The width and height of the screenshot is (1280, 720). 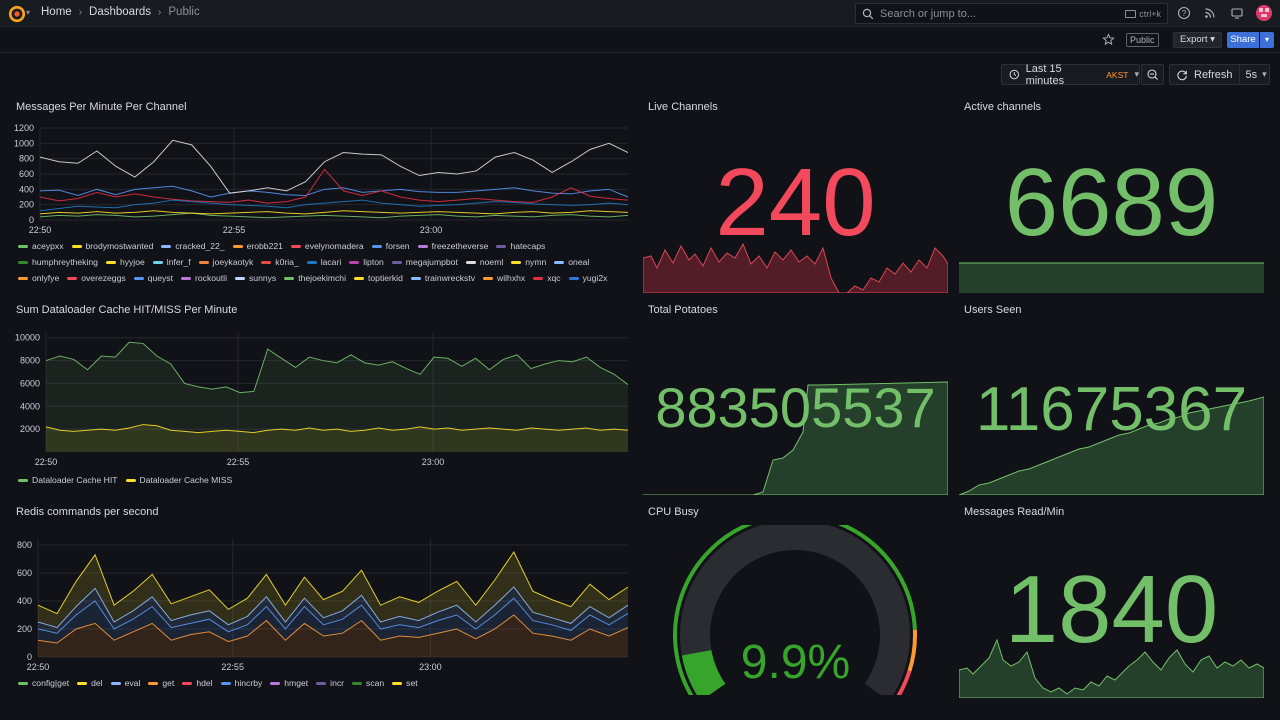 What do you see at coordinates (17, 14) in the screenshot?
I see `grafana-logo-icon` at bounding box center [17, 14].